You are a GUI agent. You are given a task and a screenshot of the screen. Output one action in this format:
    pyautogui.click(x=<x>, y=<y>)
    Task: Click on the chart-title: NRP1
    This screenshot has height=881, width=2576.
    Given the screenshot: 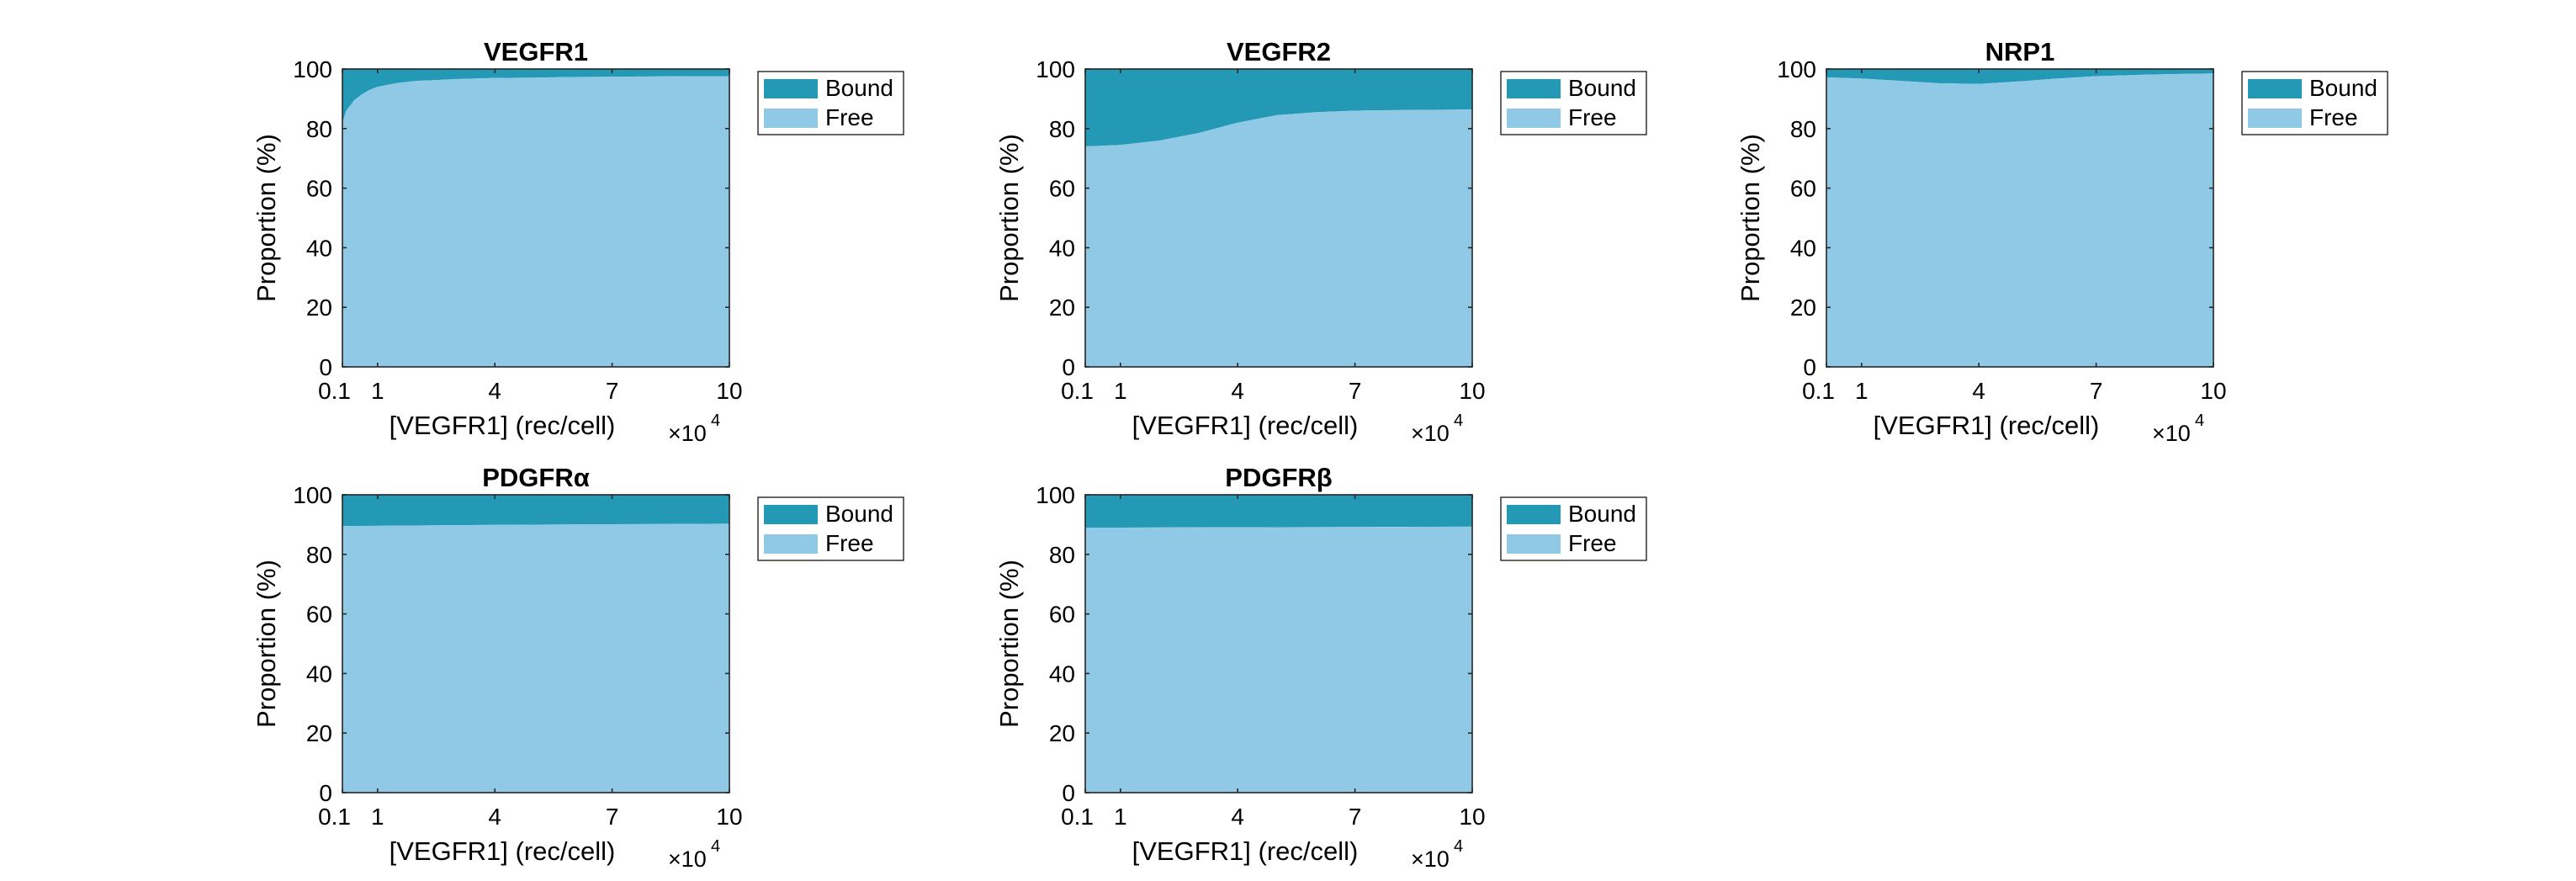 What is the action you would take?
    pyautogui.click(x=2020, y=51)
    